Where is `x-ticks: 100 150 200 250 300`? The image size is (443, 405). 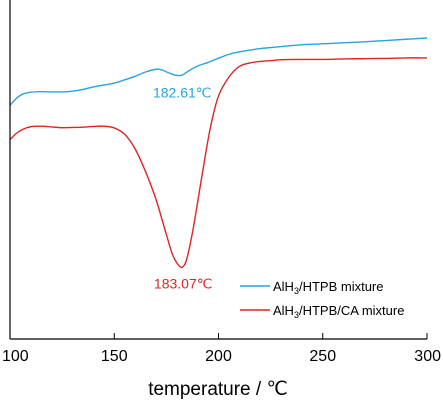 x-ticks: 100 150 200 250 300 is located at coordinates (221, 349).